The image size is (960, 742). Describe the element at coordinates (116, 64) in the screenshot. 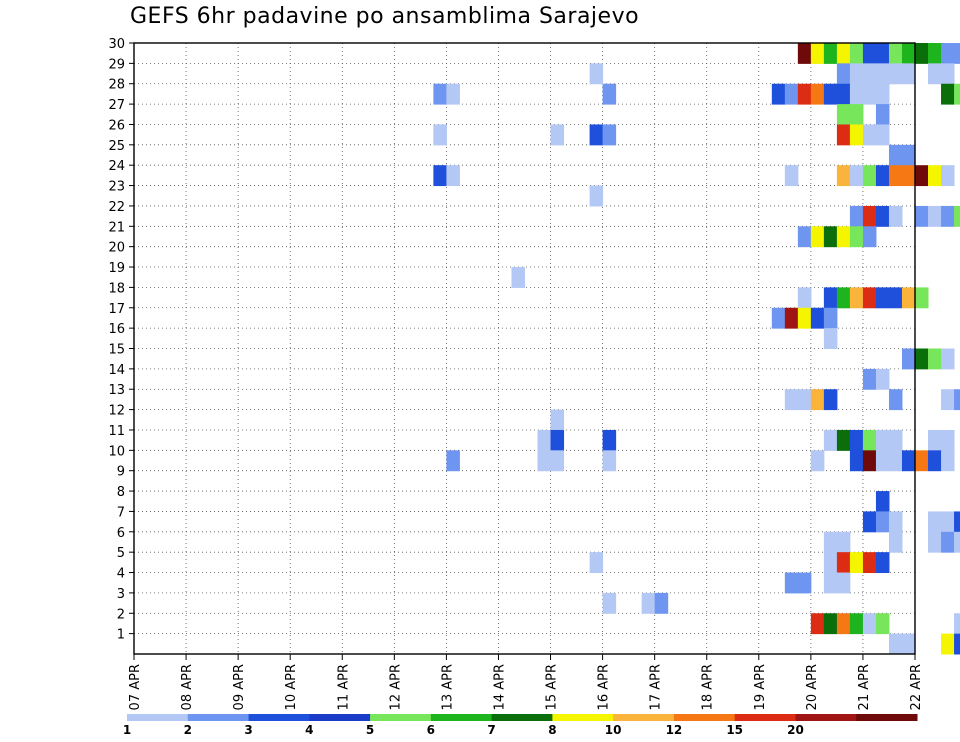

I see `y-tick-label: 29` at that location.